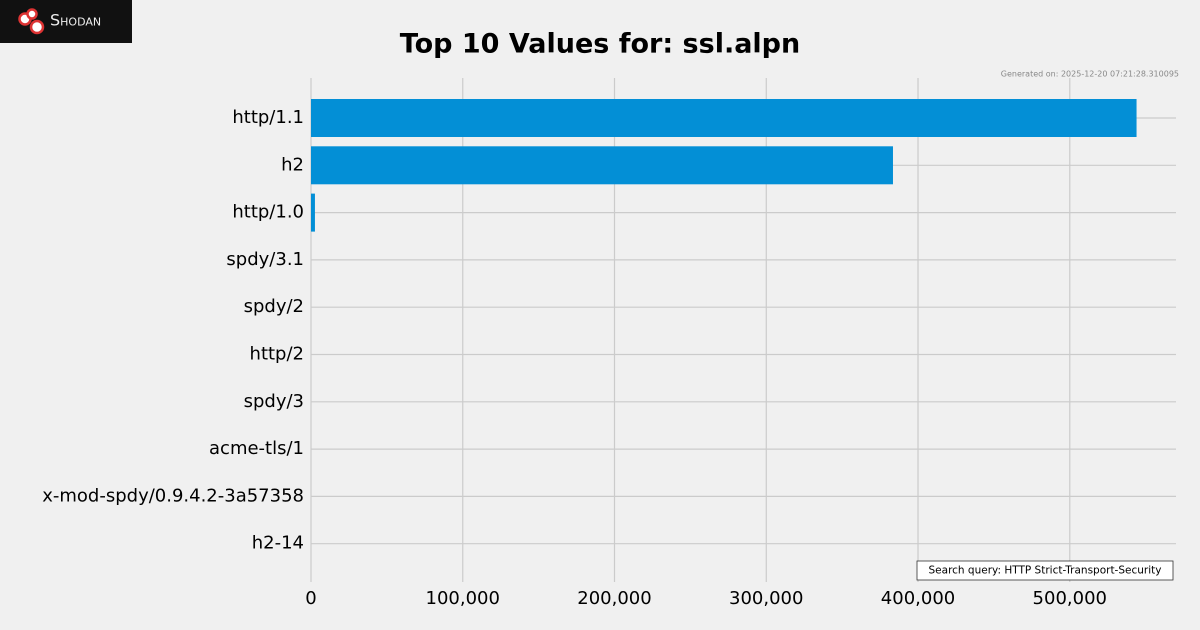 The image size is (1200, 630). What do you see at coordinates (1070, 598) in the screenshot?
I see `x-tick-label: 500,000` at bounding box center [1070, 598].